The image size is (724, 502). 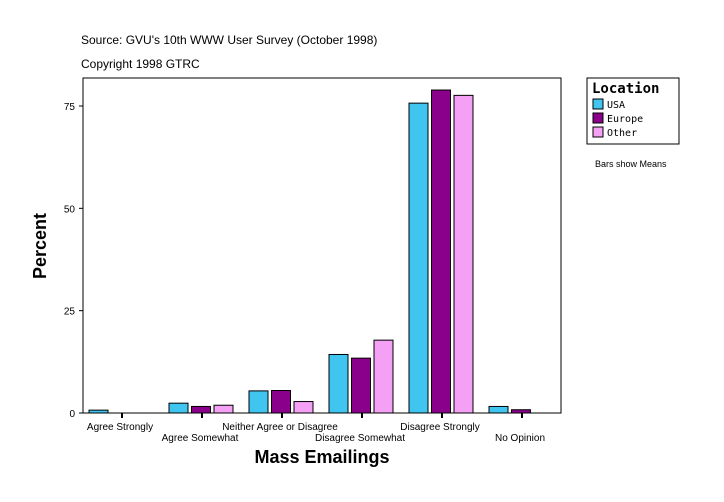 I want to click on x-tick-label: Agree Somewhat, so click(x=200, y=438).